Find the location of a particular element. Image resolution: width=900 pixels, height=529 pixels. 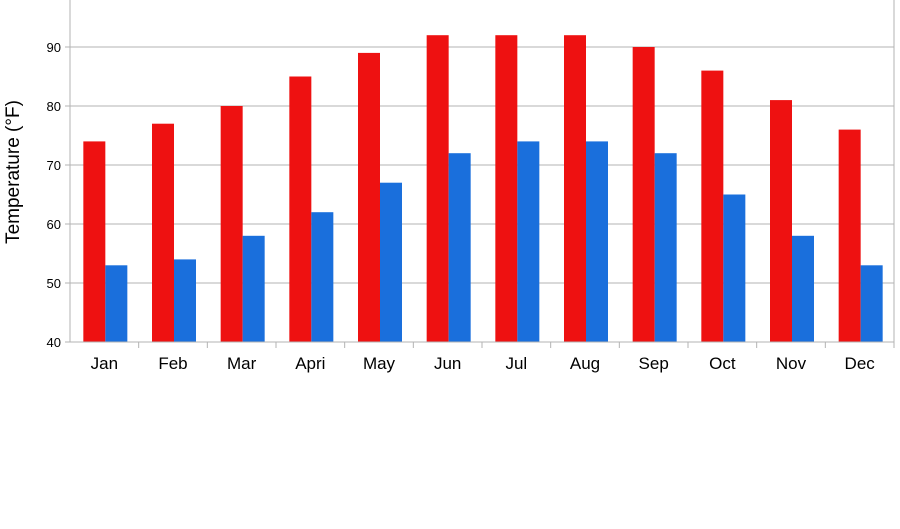

x-tick-label: Jun is located at coordinates (447, 363).